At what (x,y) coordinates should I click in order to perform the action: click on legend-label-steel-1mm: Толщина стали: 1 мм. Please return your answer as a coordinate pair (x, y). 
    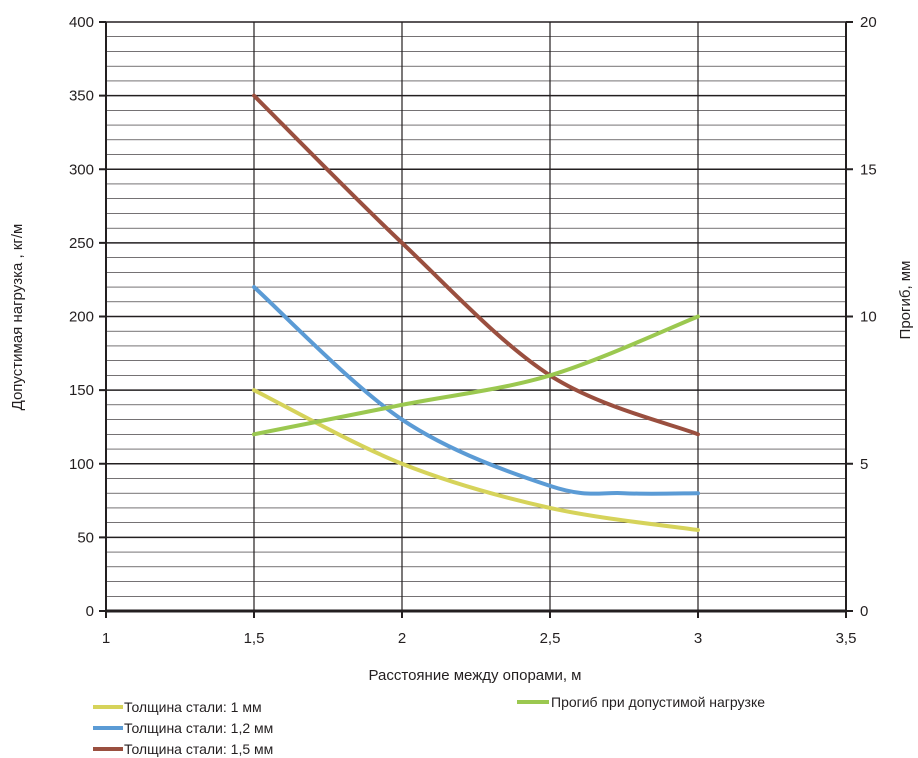
    Looking at the image, I should click on (193, 707).